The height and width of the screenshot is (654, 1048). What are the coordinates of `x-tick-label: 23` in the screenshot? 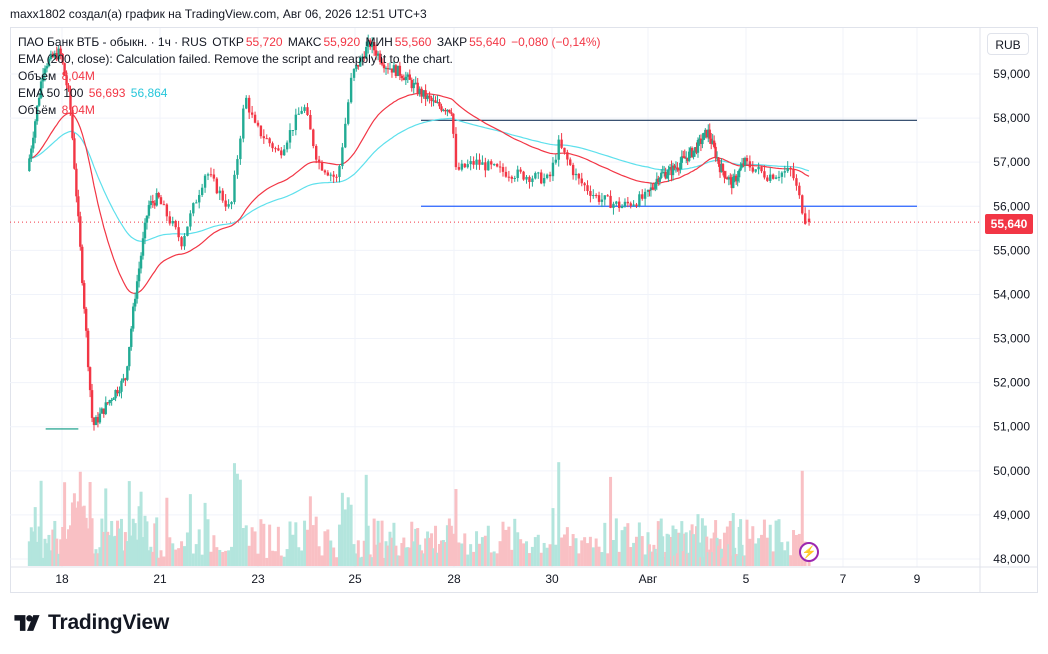 It's located at (258, 579).